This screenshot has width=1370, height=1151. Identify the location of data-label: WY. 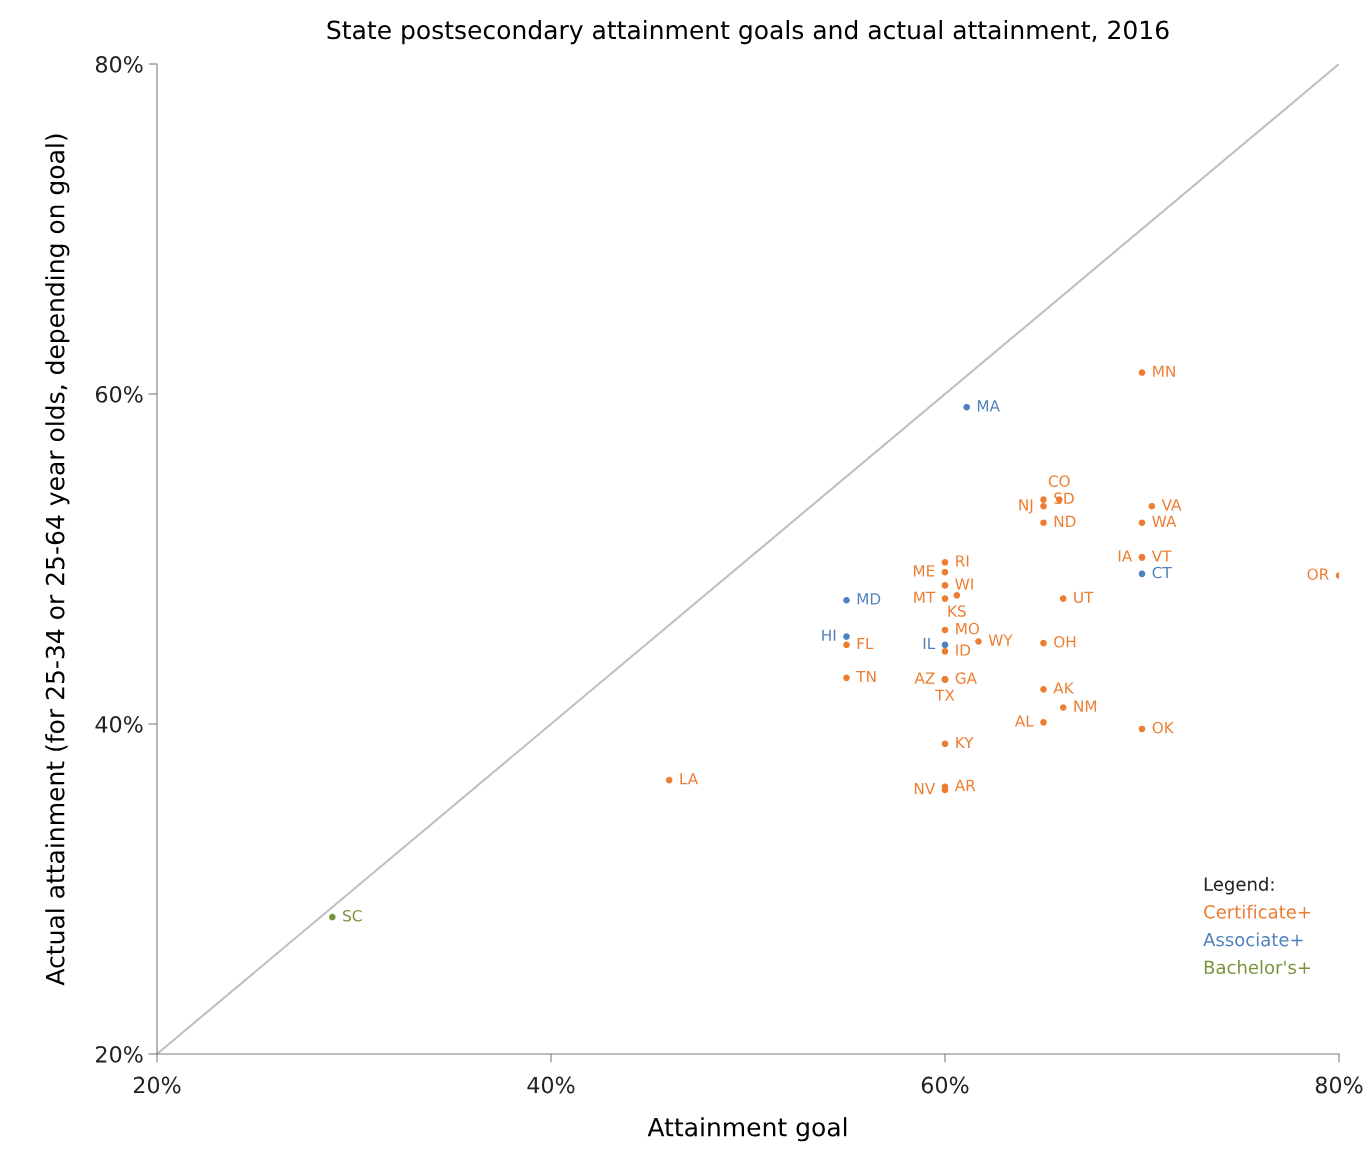
(1000, 640).